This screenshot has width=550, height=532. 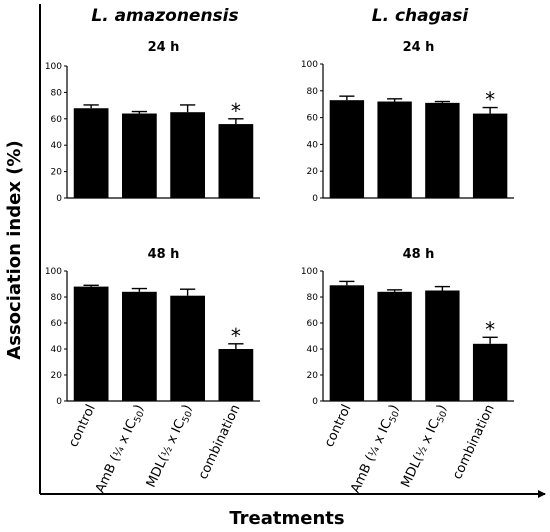 I want to click on panel-2: 24 h 0 20 40 60 80 100 *, so click(x=407, y=122).